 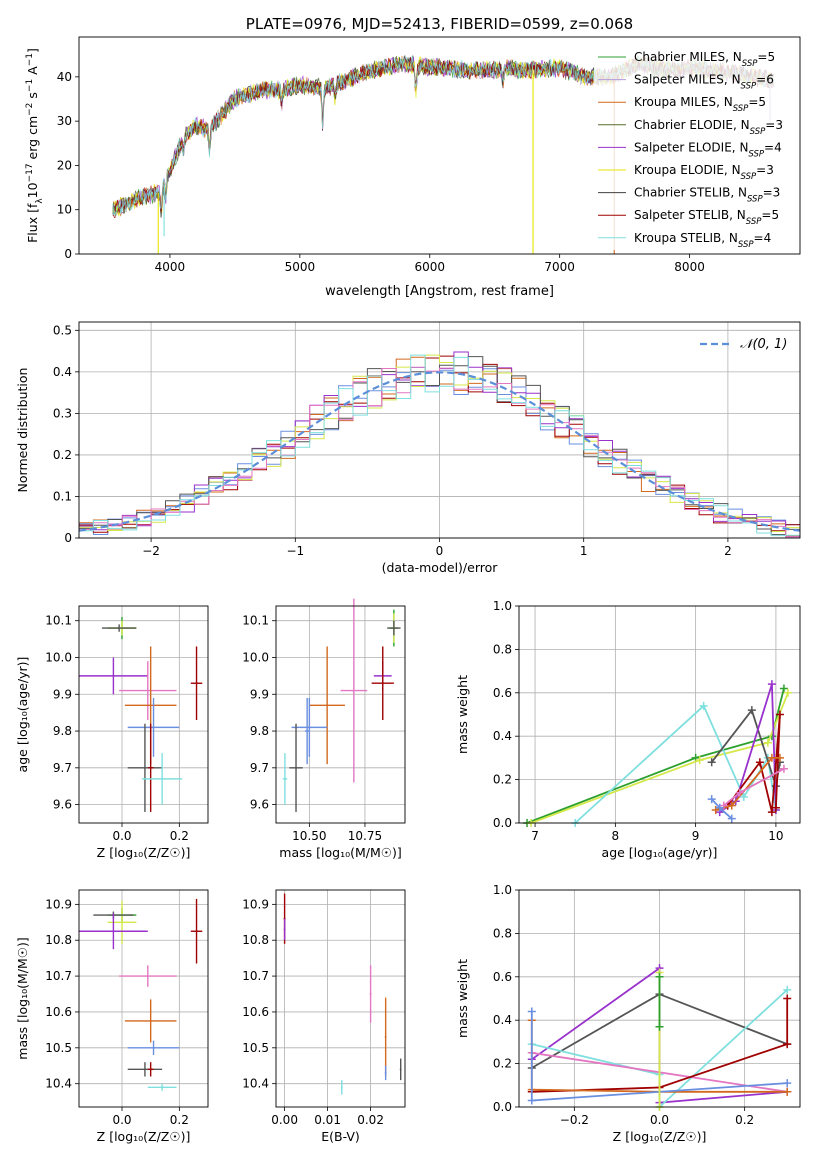 What do you see at coordinates (255, 904) in the screenshot?
I see `y-tick-label: 10.9` at bounding box center [255, 904].